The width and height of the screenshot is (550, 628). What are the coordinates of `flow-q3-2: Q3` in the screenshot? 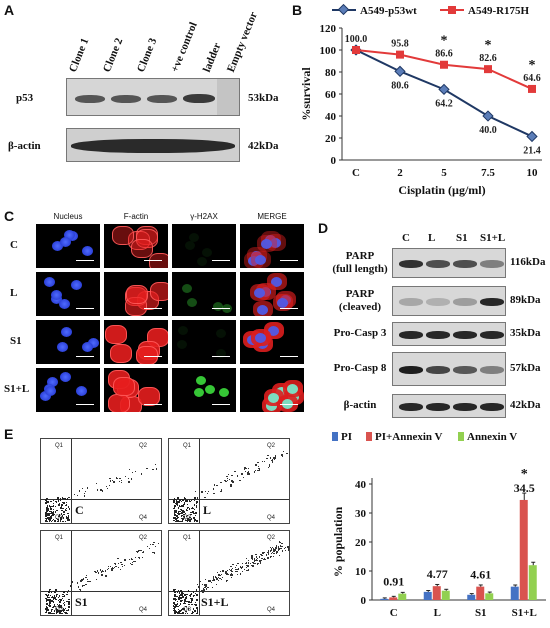 It's located at (59, 610).